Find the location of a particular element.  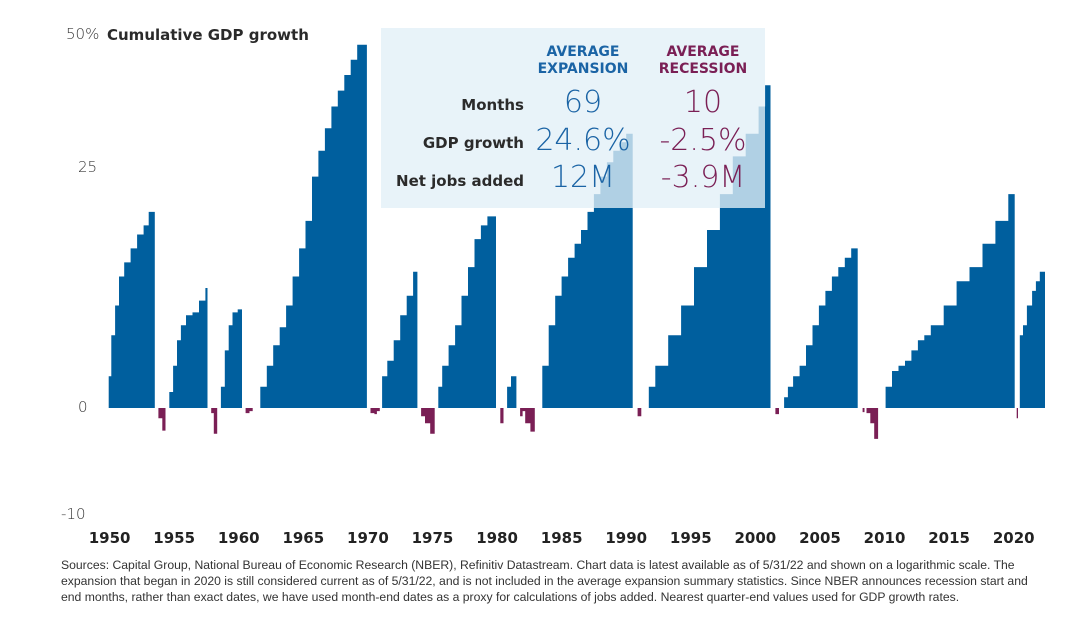

months-expansion-value: 69 is located at coordinates (583, 102).